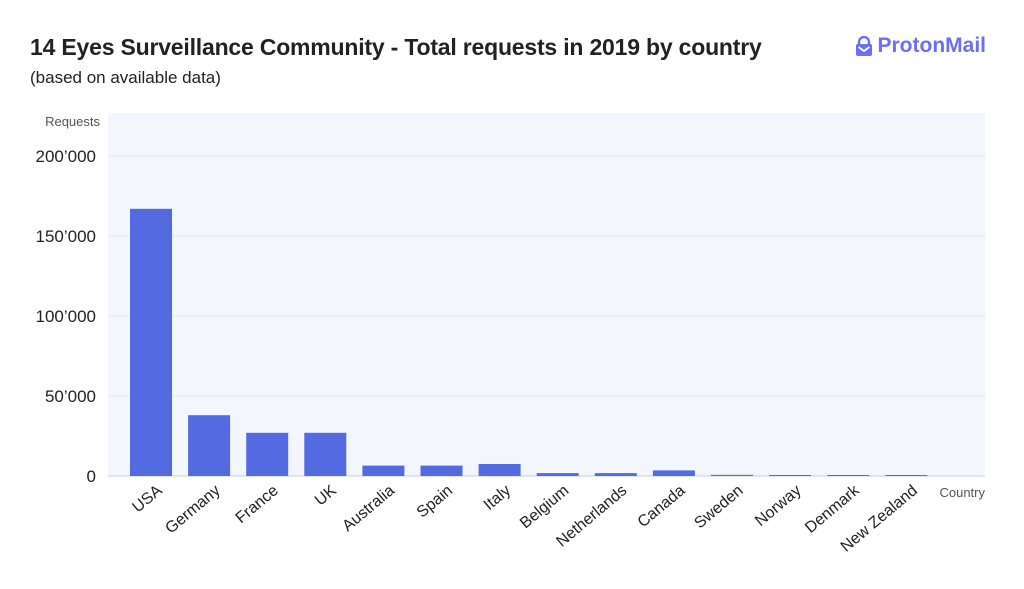 The image size is (1024, 589). Describe the element at coordinates (91, 476) in the screenshot. I see `y-tick-label: 0` at that location.